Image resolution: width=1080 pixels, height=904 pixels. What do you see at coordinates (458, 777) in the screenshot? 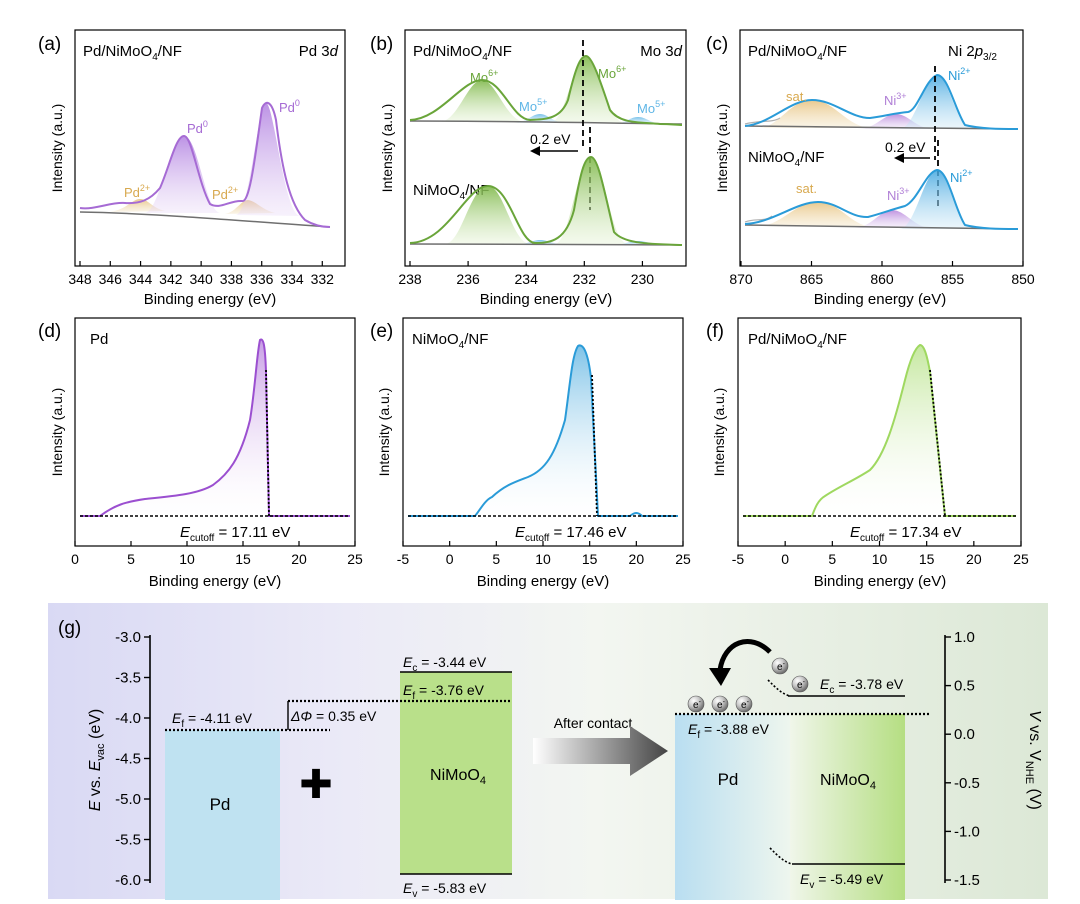
I see `nimoo4-block-label: NiMoO4` at bounding box center [458, 777].